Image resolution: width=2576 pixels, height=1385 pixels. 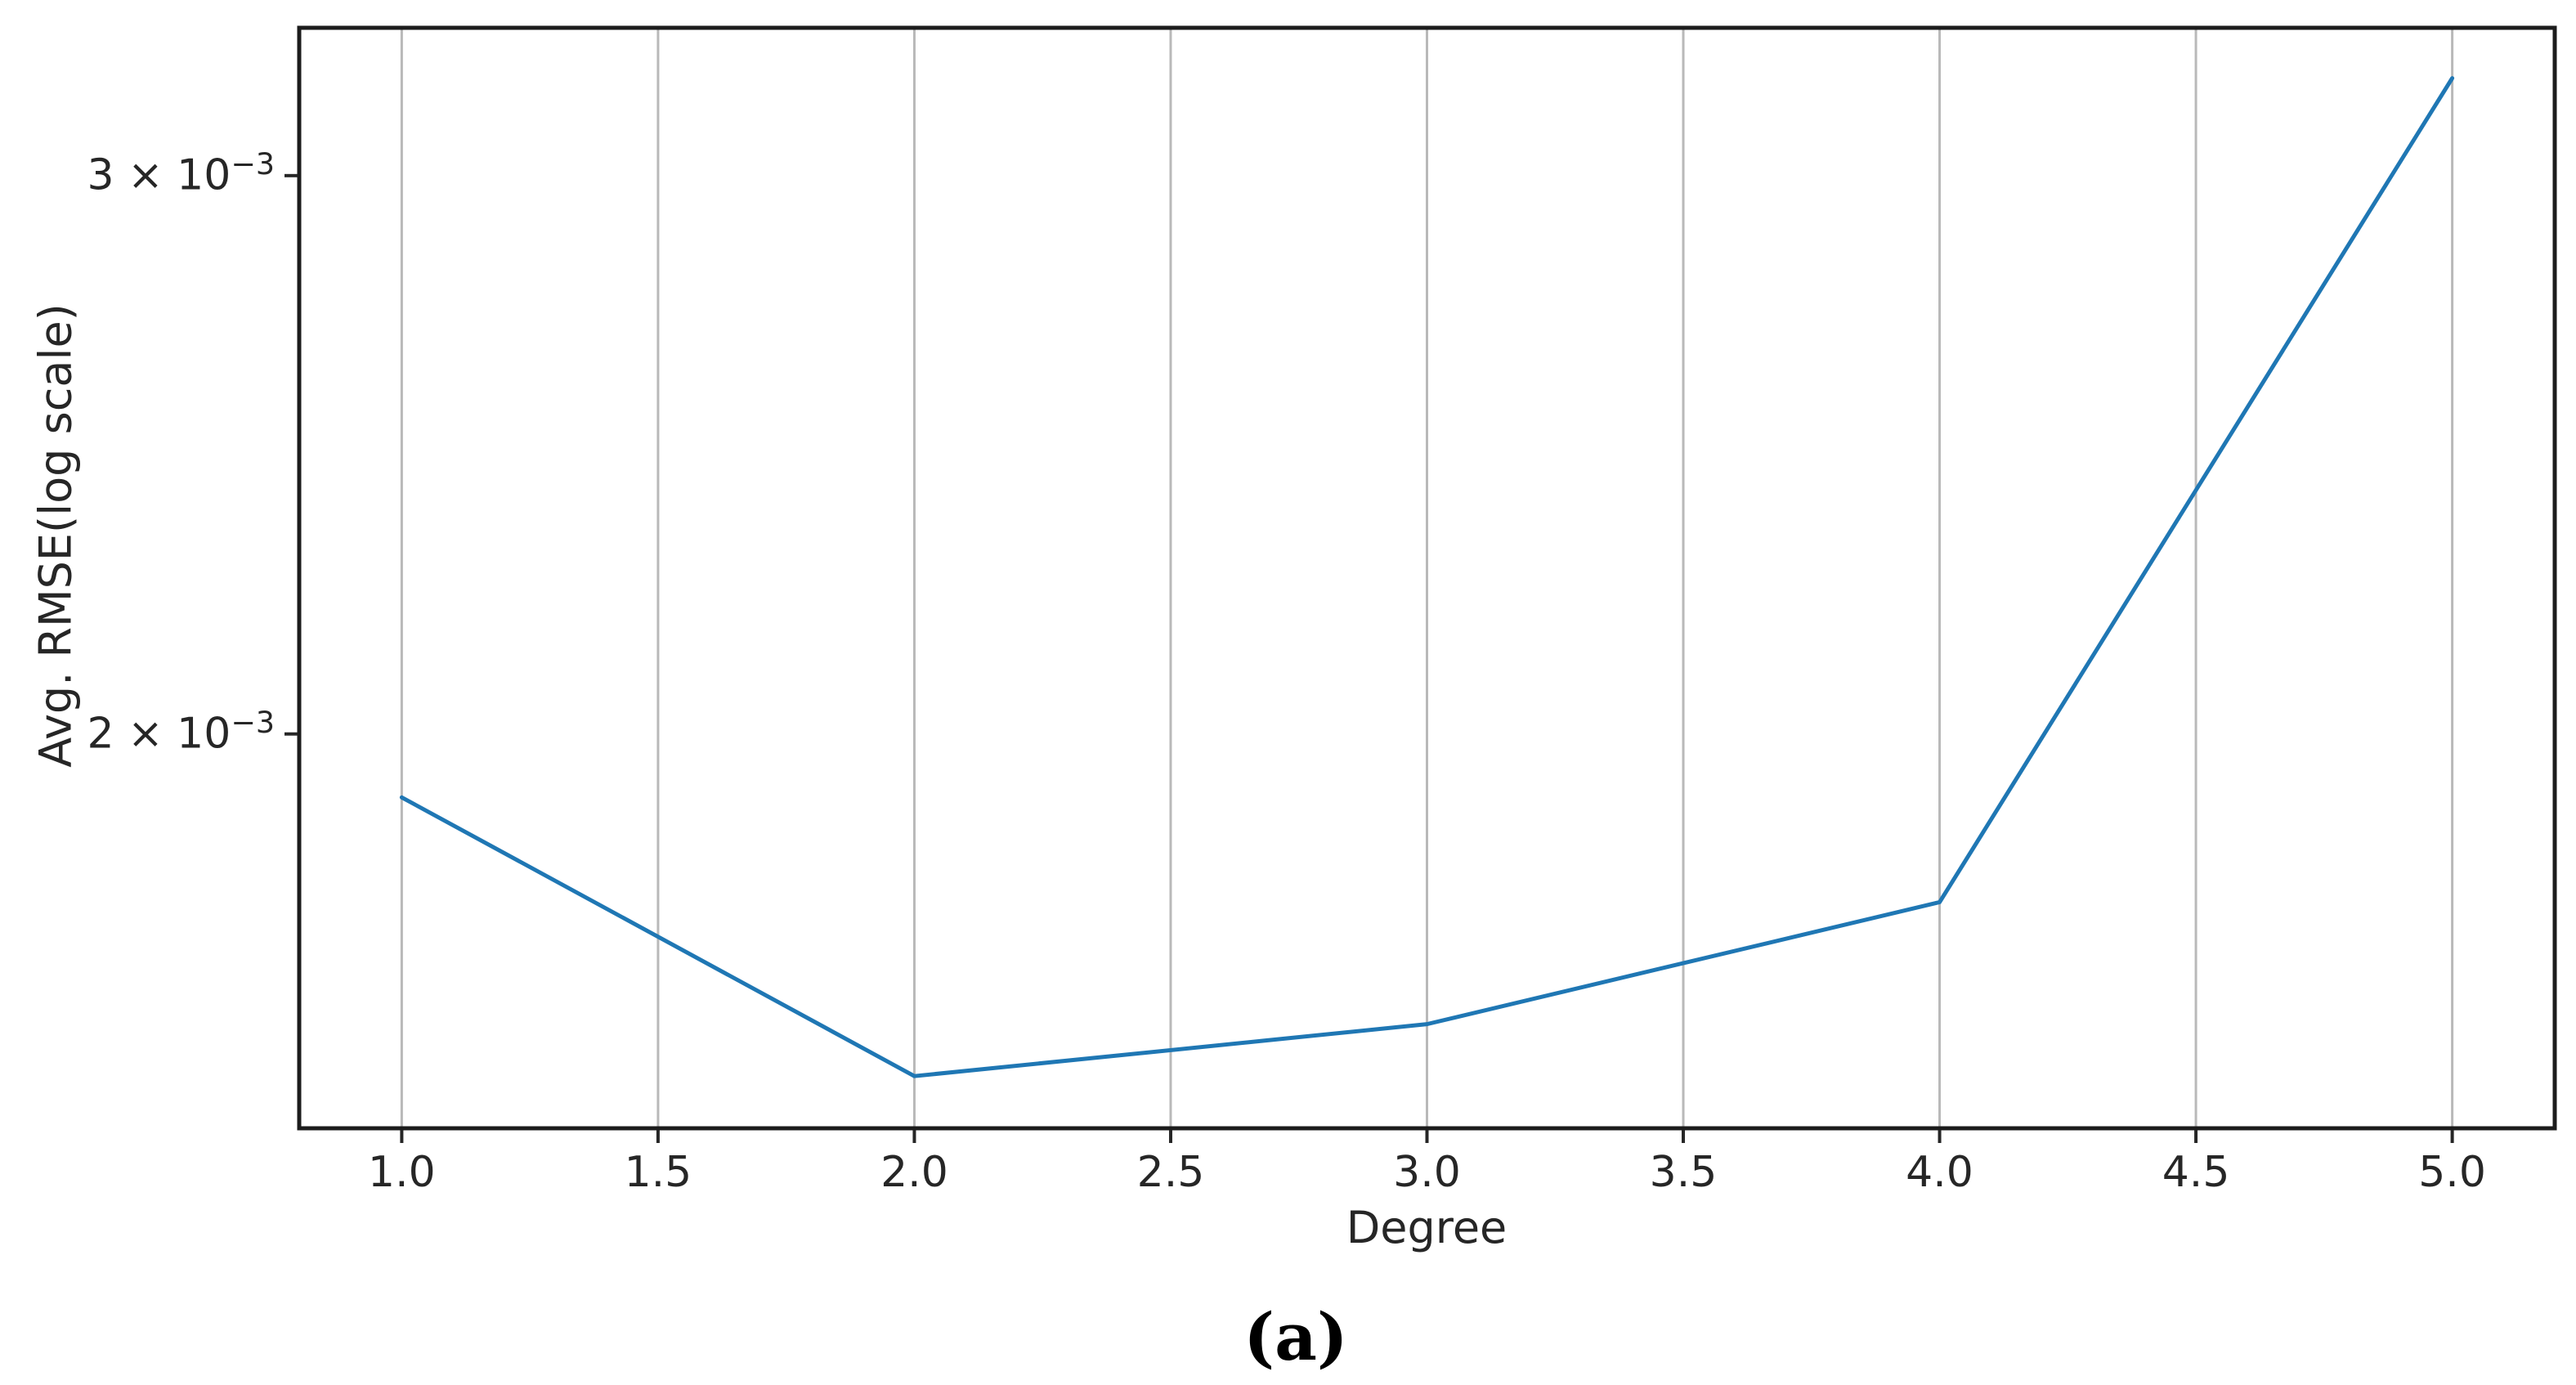 What do you see at coordinates (55, 536) in the screenshot?
I see `y-axis-label: Avg. RMSE(log scale)` at bounding box center [55, 536].